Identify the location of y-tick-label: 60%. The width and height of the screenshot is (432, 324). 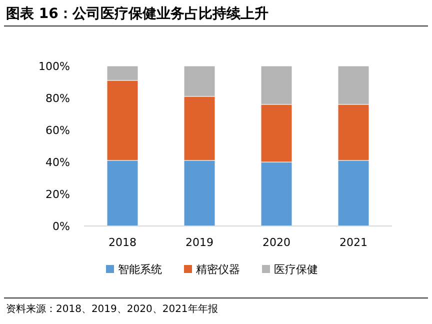
(58, 130).